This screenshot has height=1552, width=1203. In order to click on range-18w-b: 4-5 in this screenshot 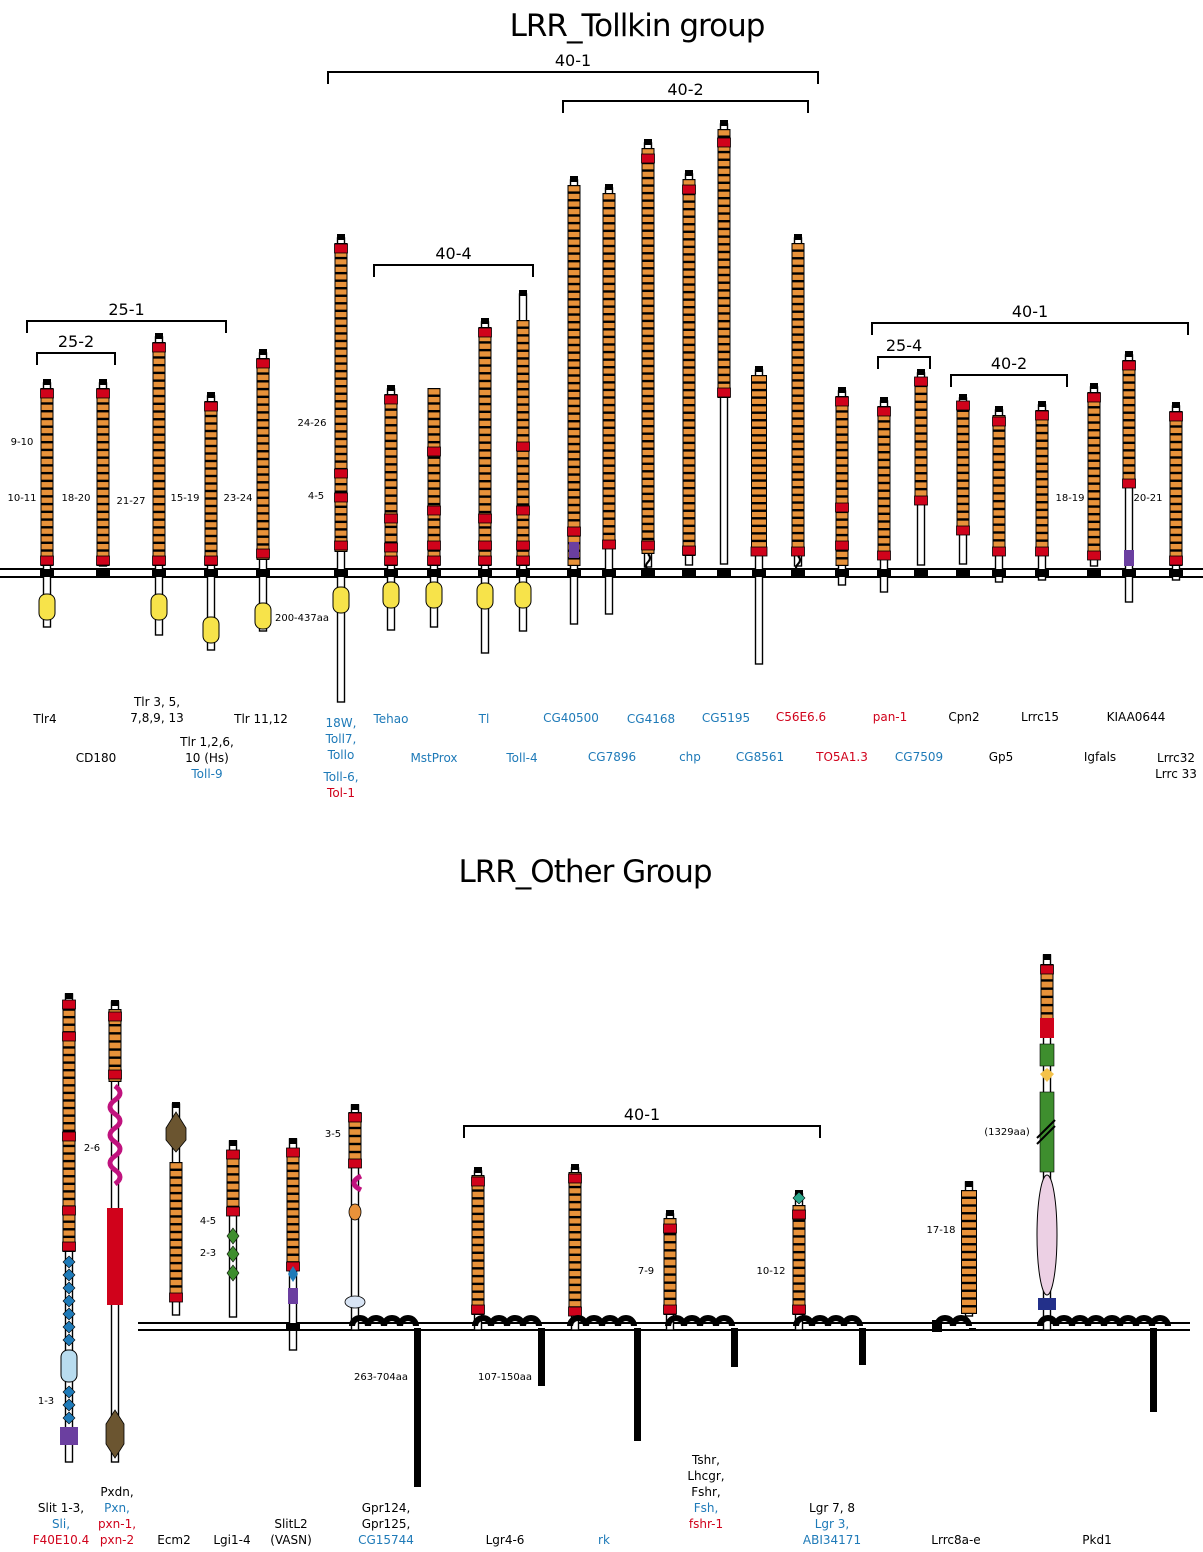, I will do `click(316, 496)`.